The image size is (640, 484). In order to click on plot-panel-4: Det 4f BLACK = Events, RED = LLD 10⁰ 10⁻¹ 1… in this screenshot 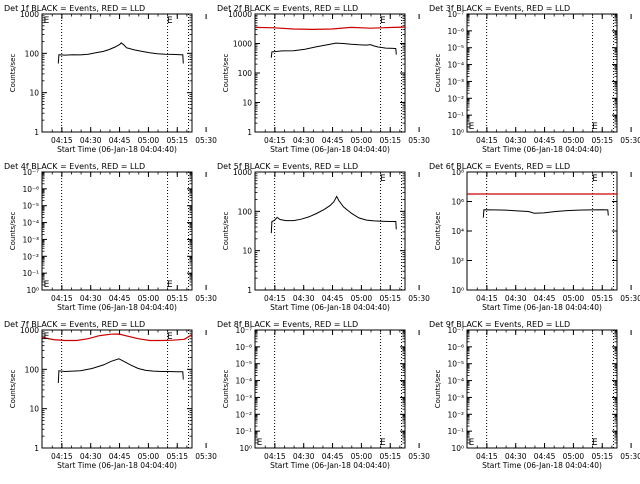, I will do `click(110, 237)`.